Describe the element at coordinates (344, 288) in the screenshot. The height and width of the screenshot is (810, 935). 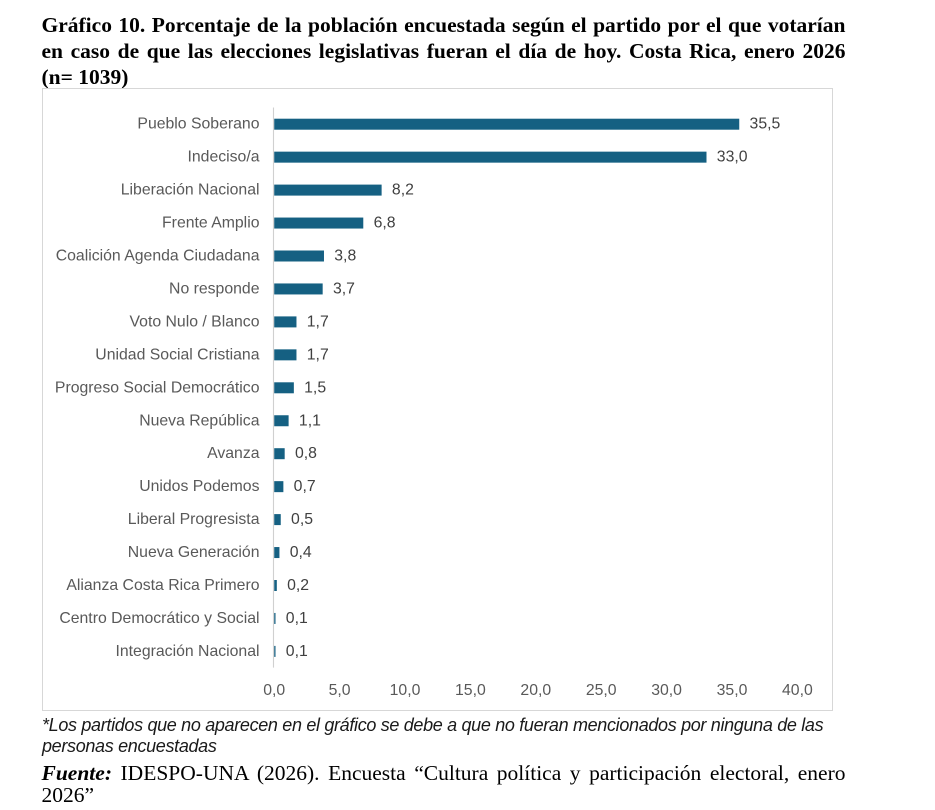
I see `svg-text: 3,7` at that location.